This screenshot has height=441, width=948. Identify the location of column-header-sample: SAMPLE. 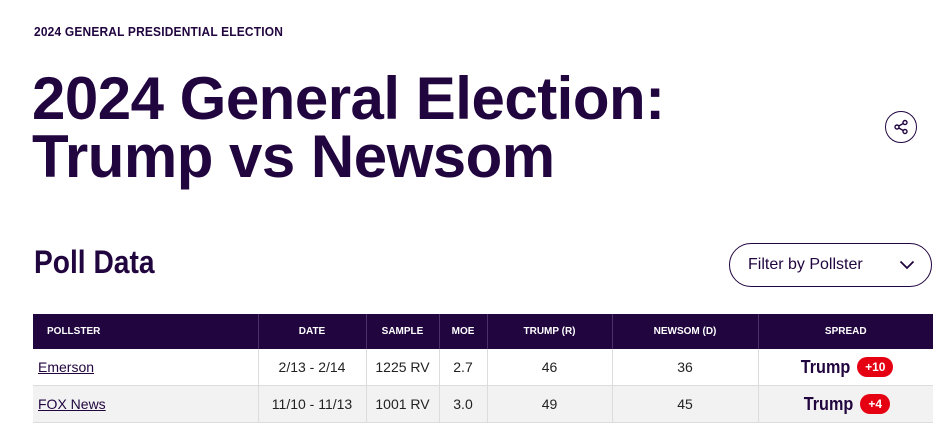
(403, 331).